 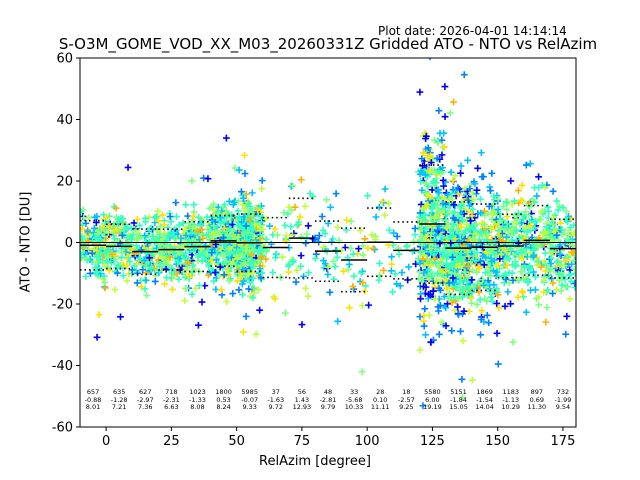 I want to click on bin-std-label: 11.30, so click(x=537, y=407).